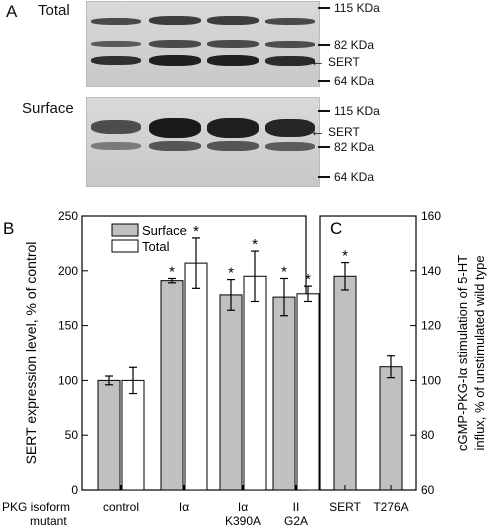  Describe the element at coordinates (336, 228) in the screenshot. I see `panel-label-c: C` at that location.